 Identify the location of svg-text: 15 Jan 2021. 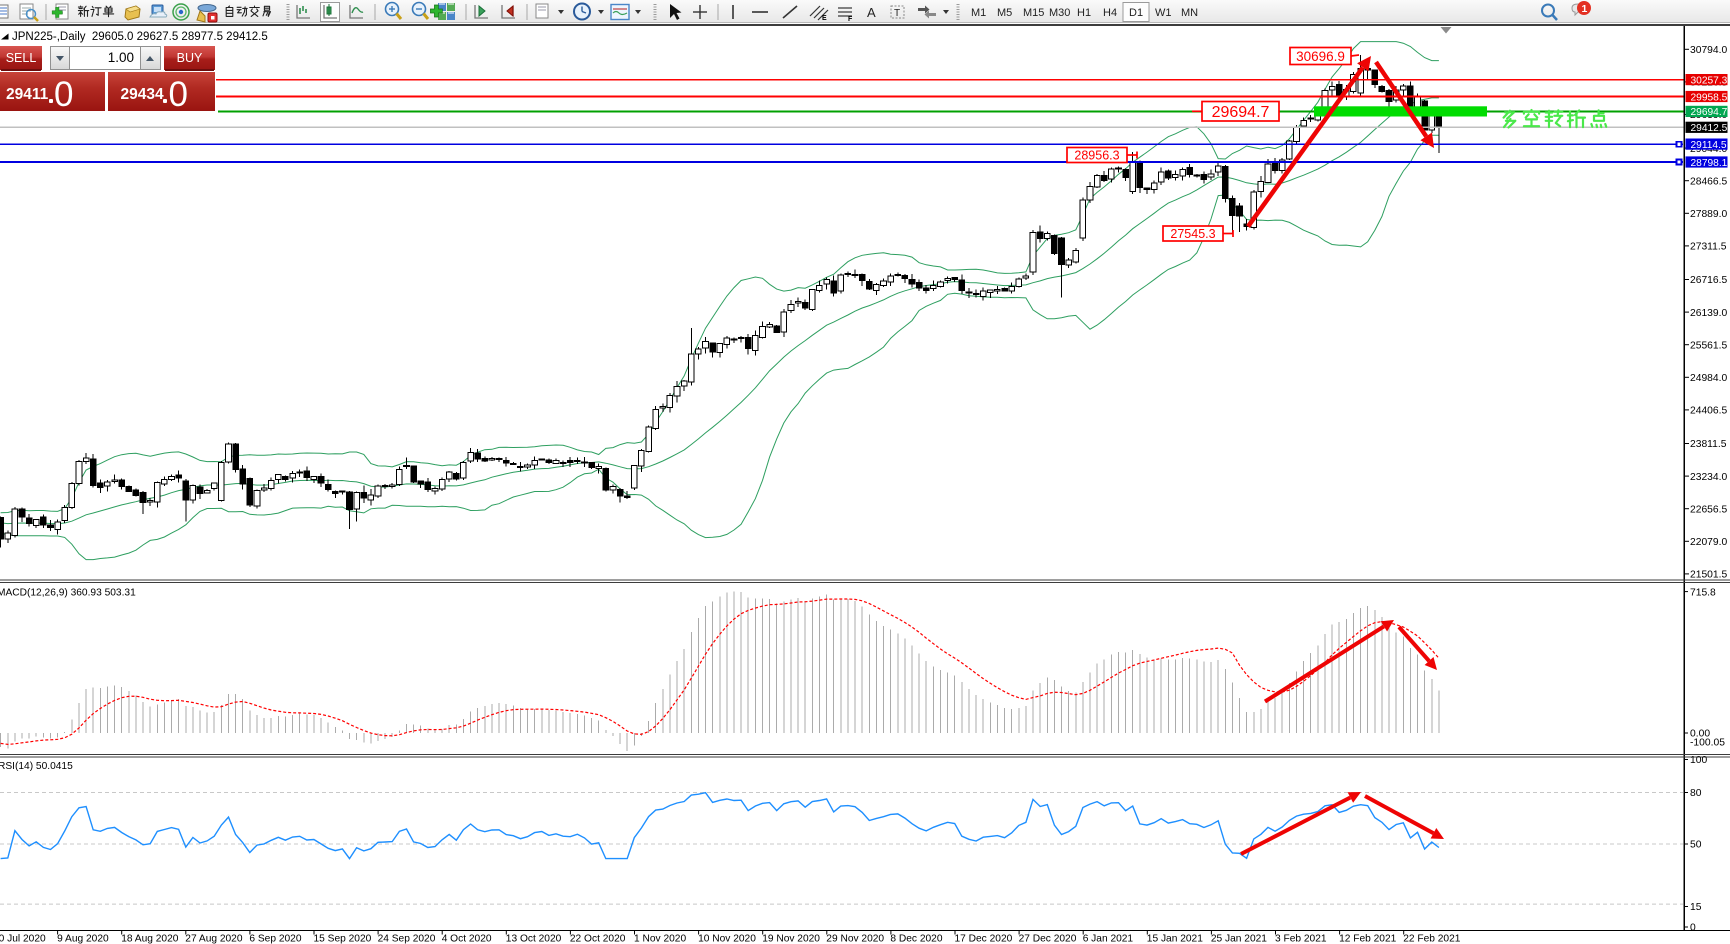
(1175, 938).